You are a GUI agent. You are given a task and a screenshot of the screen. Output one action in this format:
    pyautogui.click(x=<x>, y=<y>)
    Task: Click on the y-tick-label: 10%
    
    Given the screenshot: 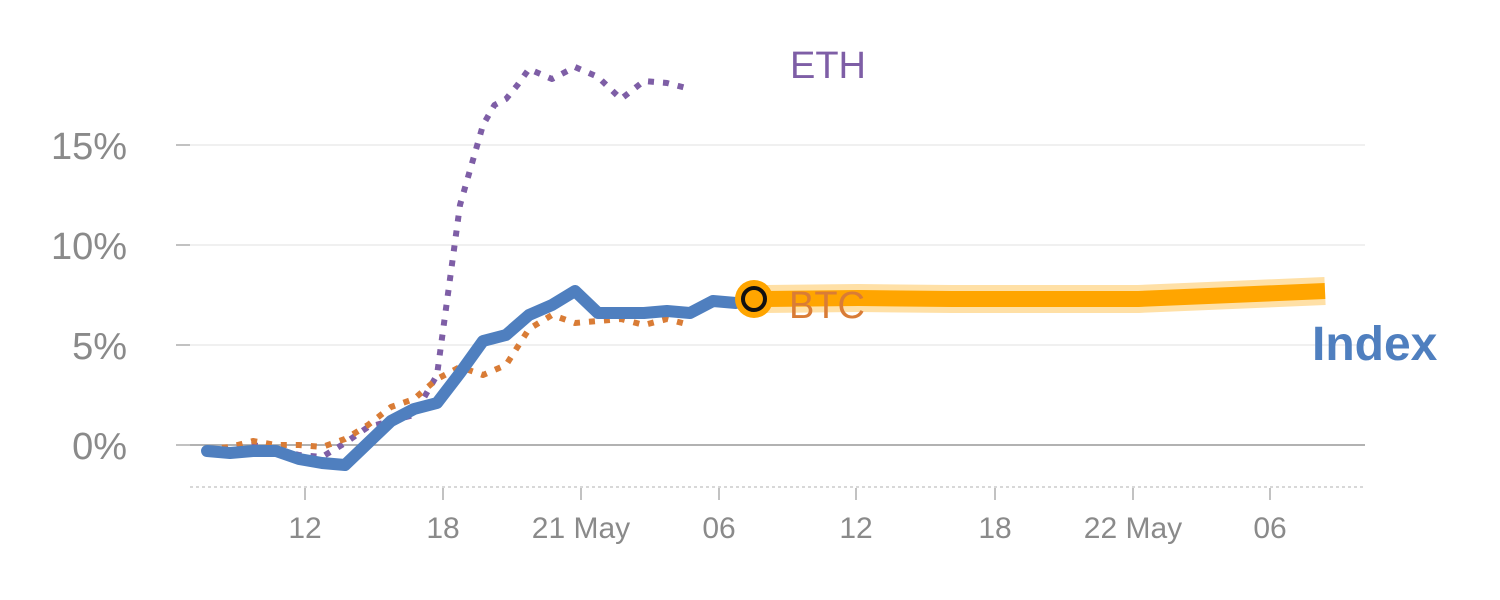 What is the action you would take?
    pyautogui.click(x=89, y=247)
    